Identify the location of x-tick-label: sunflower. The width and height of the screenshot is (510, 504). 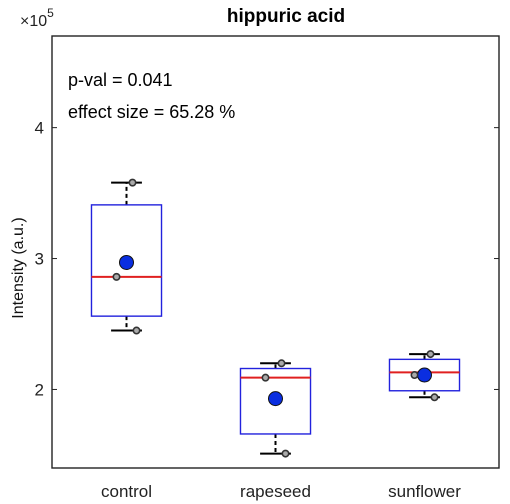
(424, 491).